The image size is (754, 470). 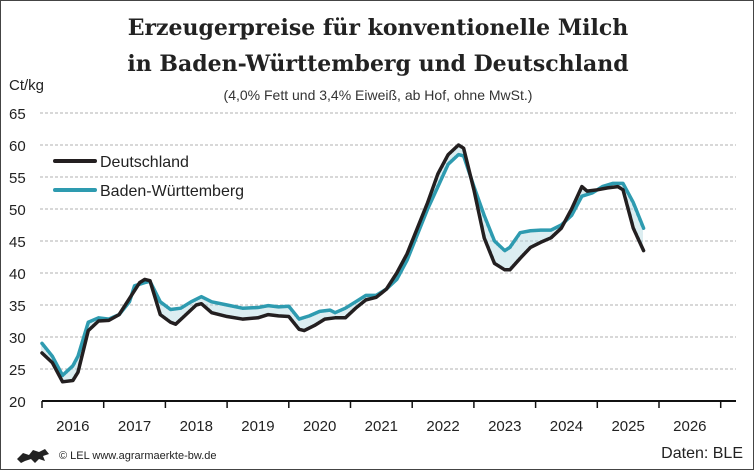 What do you see at coordinates (17, 242) in the screenshot?
I see `y-tick-label: 45` at bounding box center [17, 242].